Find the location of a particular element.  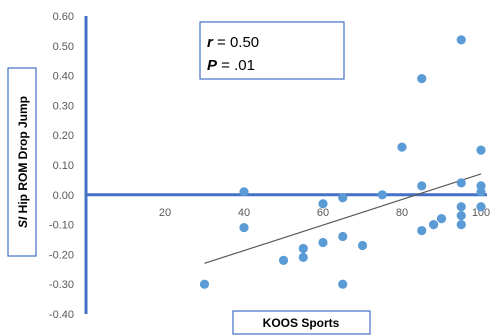

y-axis-label: SI Hip ROM Drop Jump is located at coordinates (23, 162).